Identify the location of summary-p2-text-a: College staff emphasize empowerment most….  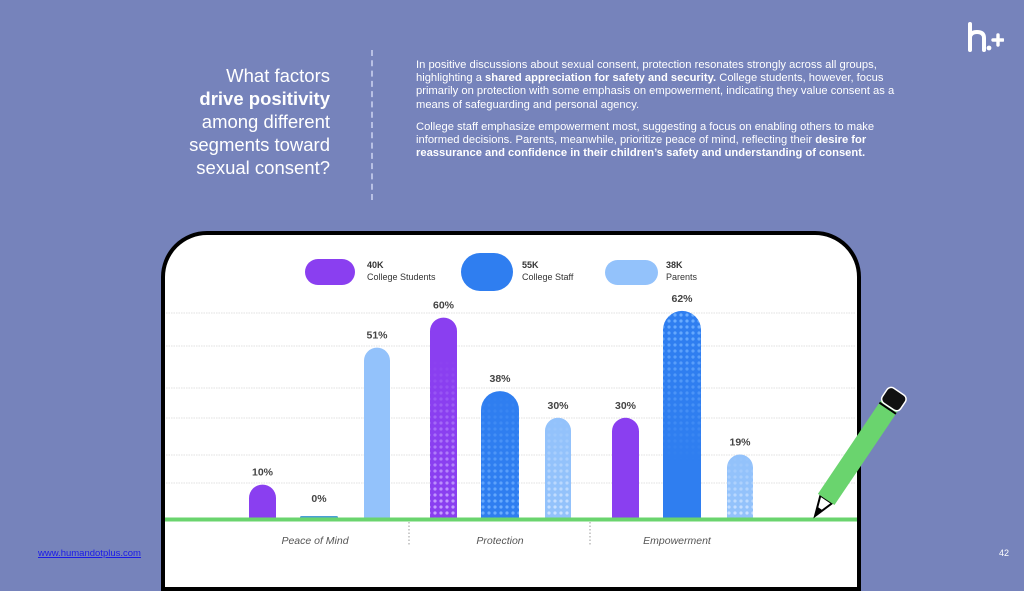
(645, 133).